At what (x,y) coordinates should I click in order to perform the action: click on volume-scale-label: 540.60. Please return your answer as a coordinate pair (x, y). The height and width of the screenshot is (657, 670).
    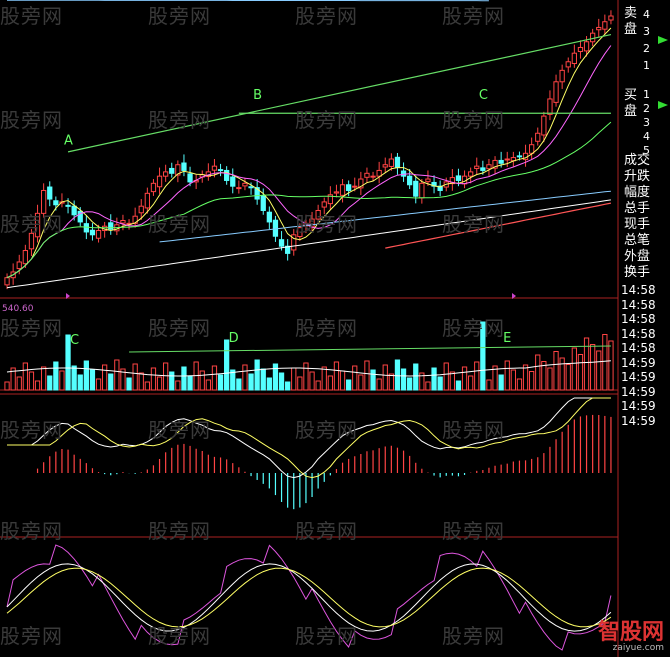
    Looking at the image, I should click on (18, 309).